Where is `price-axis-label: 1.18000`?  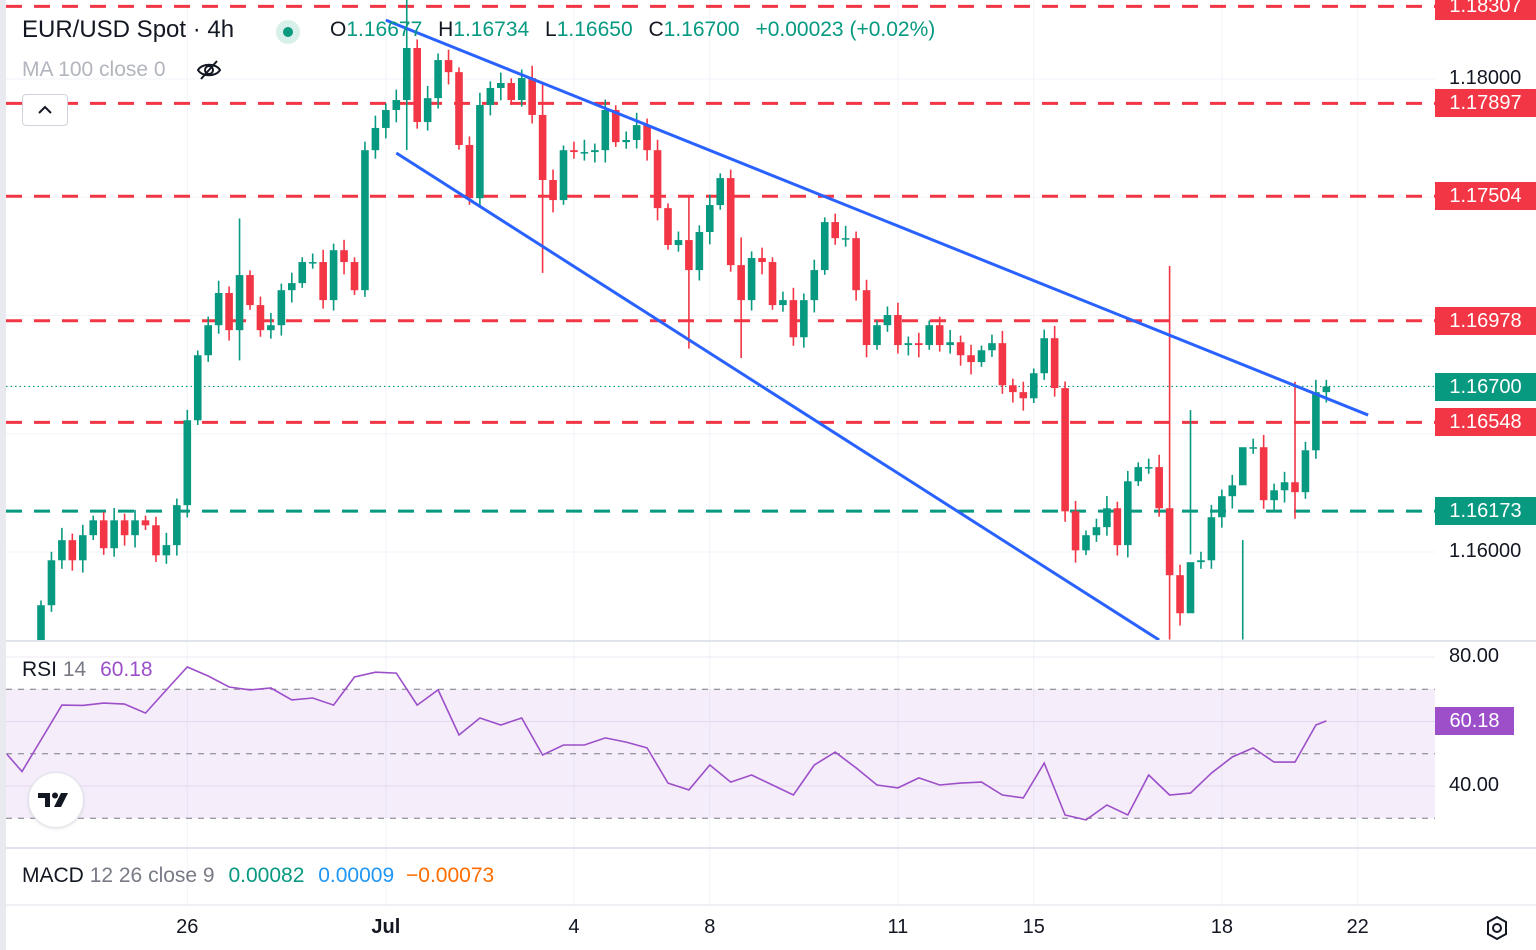
price-axis-label: 1.18000 is located at coordinates (1485, 78).